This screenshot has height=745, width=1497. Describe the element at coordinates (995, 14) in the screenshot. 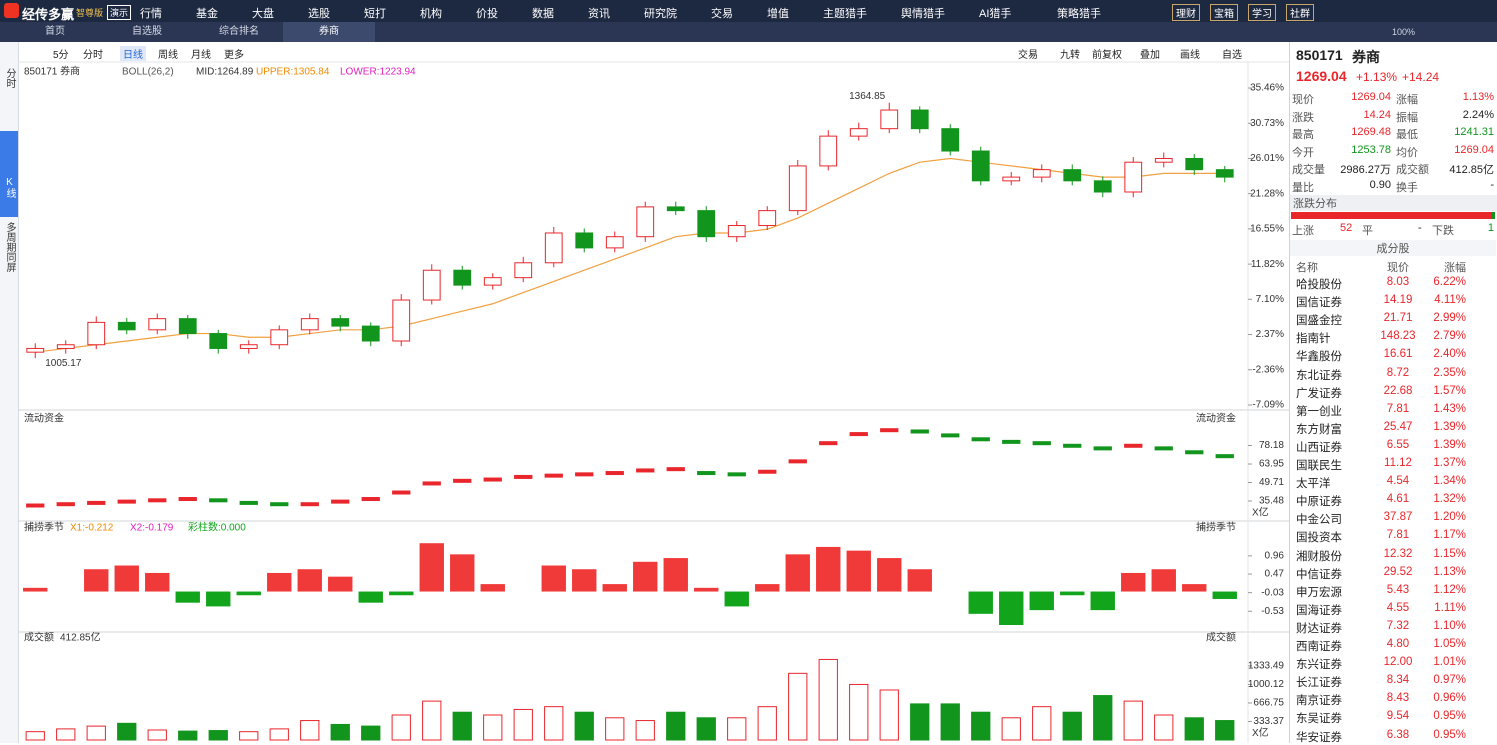

I see `menu-item: AI猎手` at that location.